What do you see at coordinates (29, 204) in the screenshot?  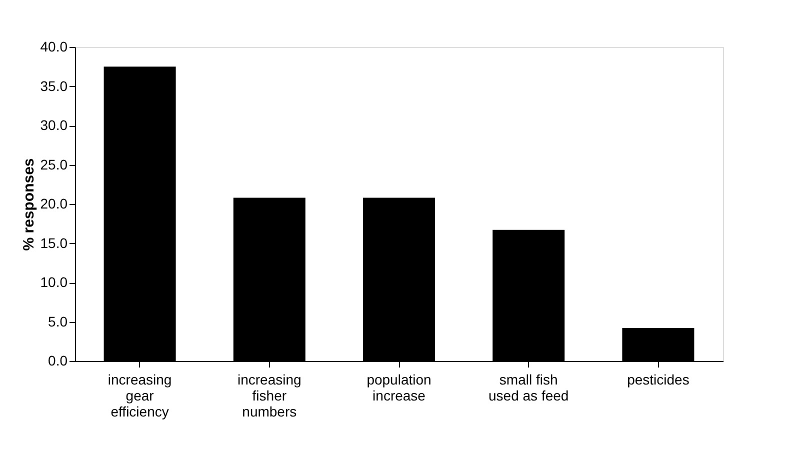 I see `y-axis-title: % responses` at bounding box center [29, 204].